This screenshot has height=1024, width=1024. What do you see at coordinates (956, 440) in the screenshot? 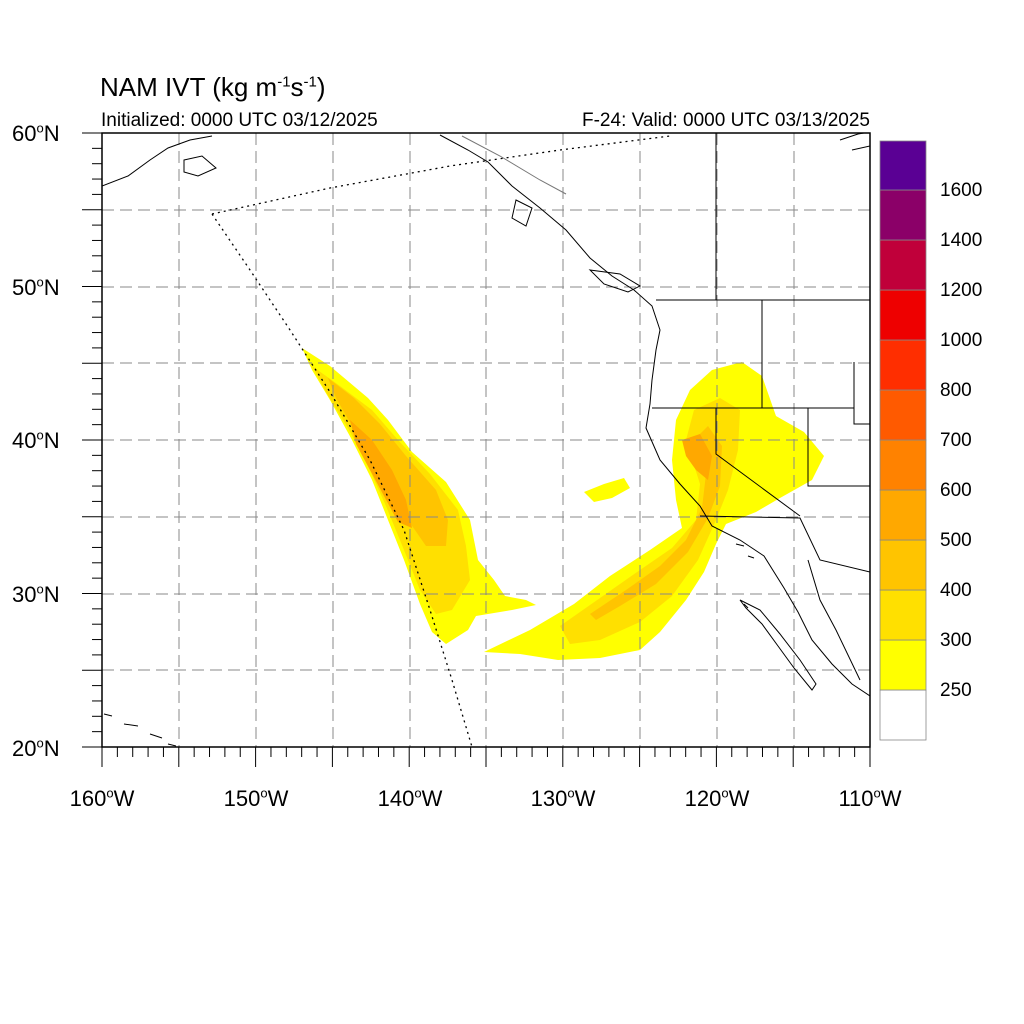
I see `colorbar-label-700: 700` at bounding box center [956, 440].